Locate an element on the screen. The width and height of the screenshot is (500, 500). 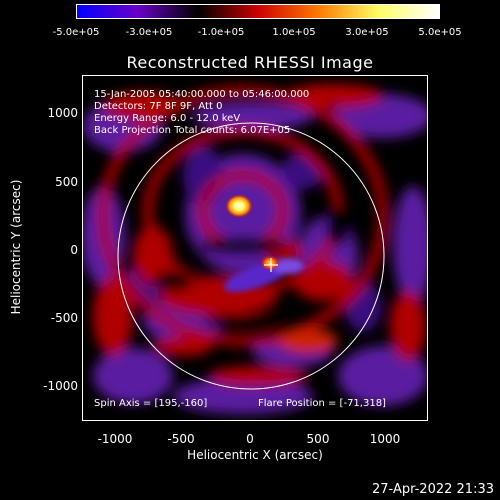
colorbar-label: -1.0e+05 is located at coordinates (221, 32).